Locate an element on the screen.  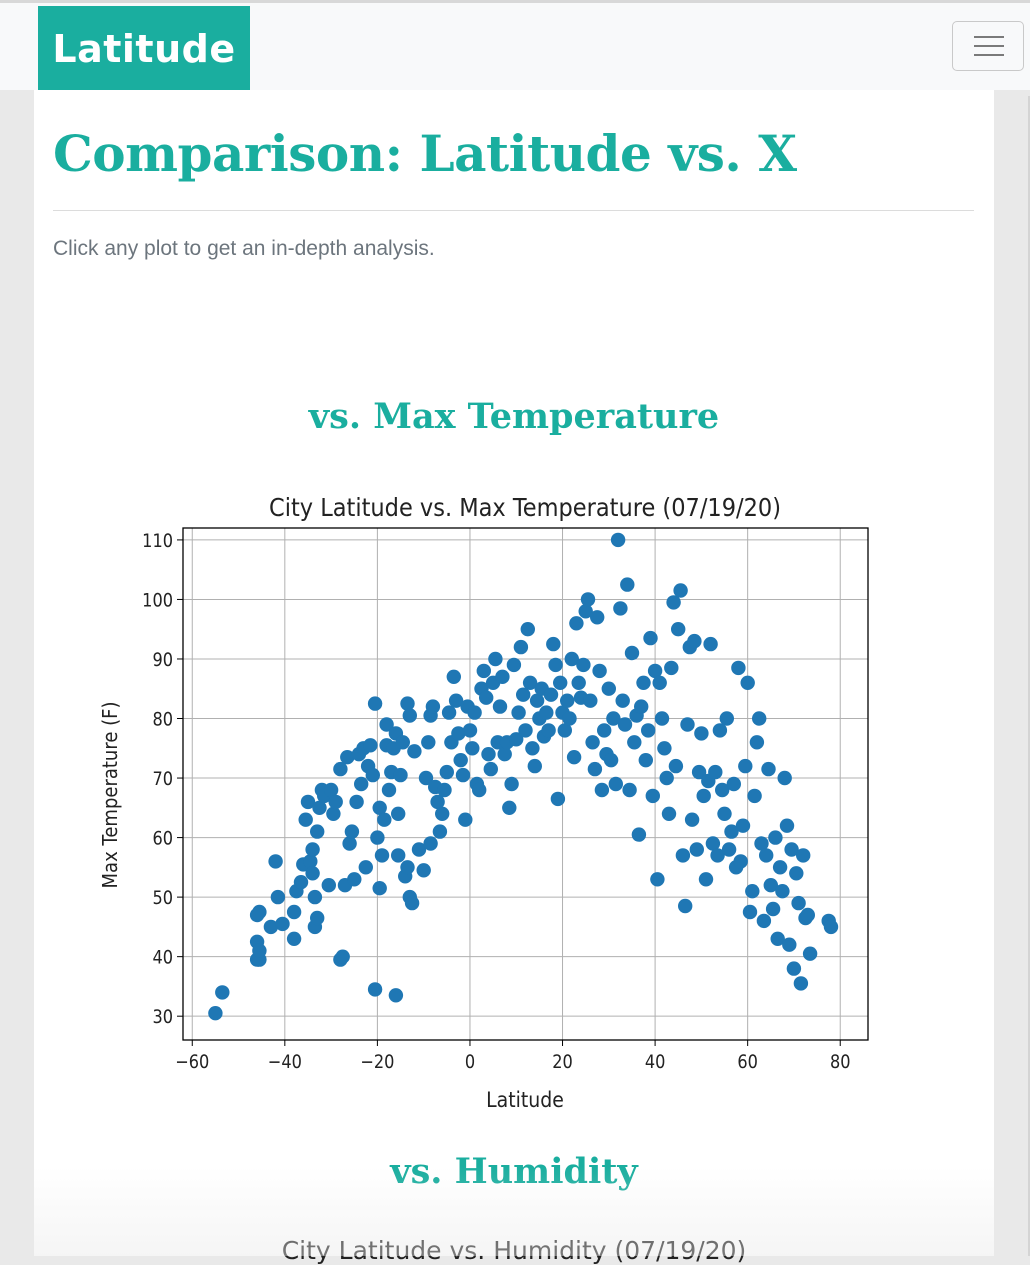
y-tick-label: 40 is located at coordinates (162, 958).